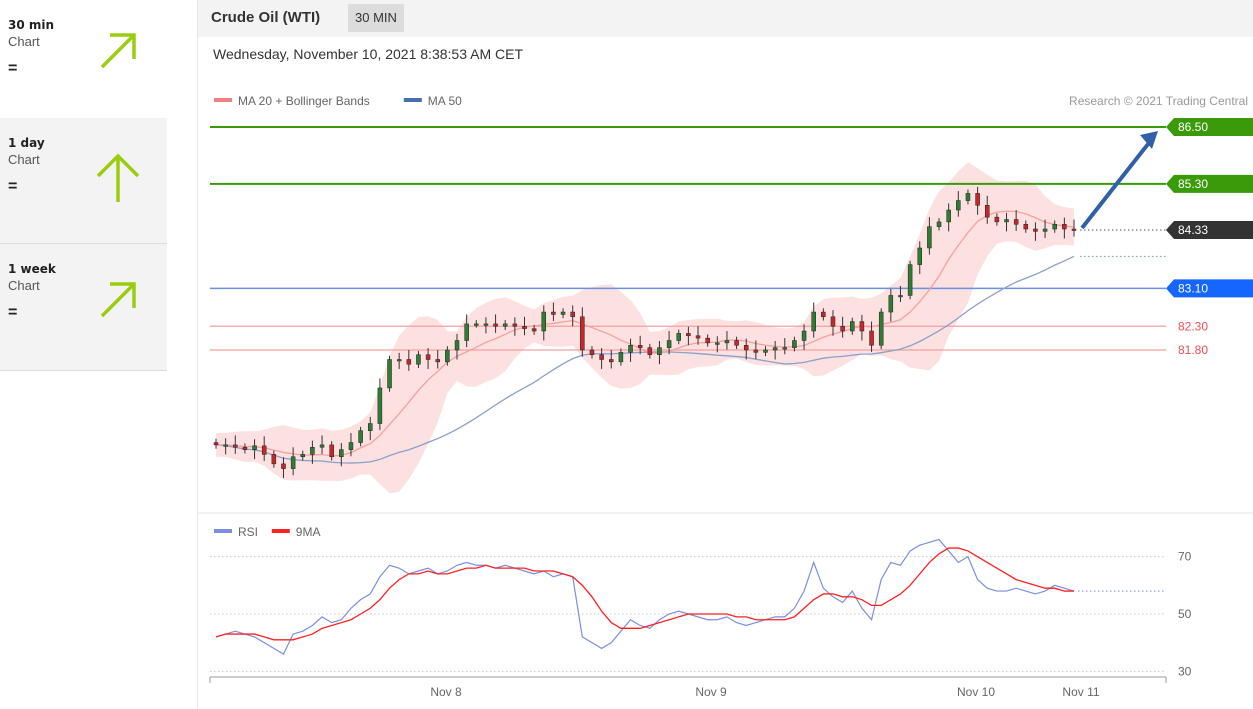 The width and height of the screenshot is (1253, 709). Describe the element at coordinates (197, 354) in the screenshot. I see `panel-divider` at that location.